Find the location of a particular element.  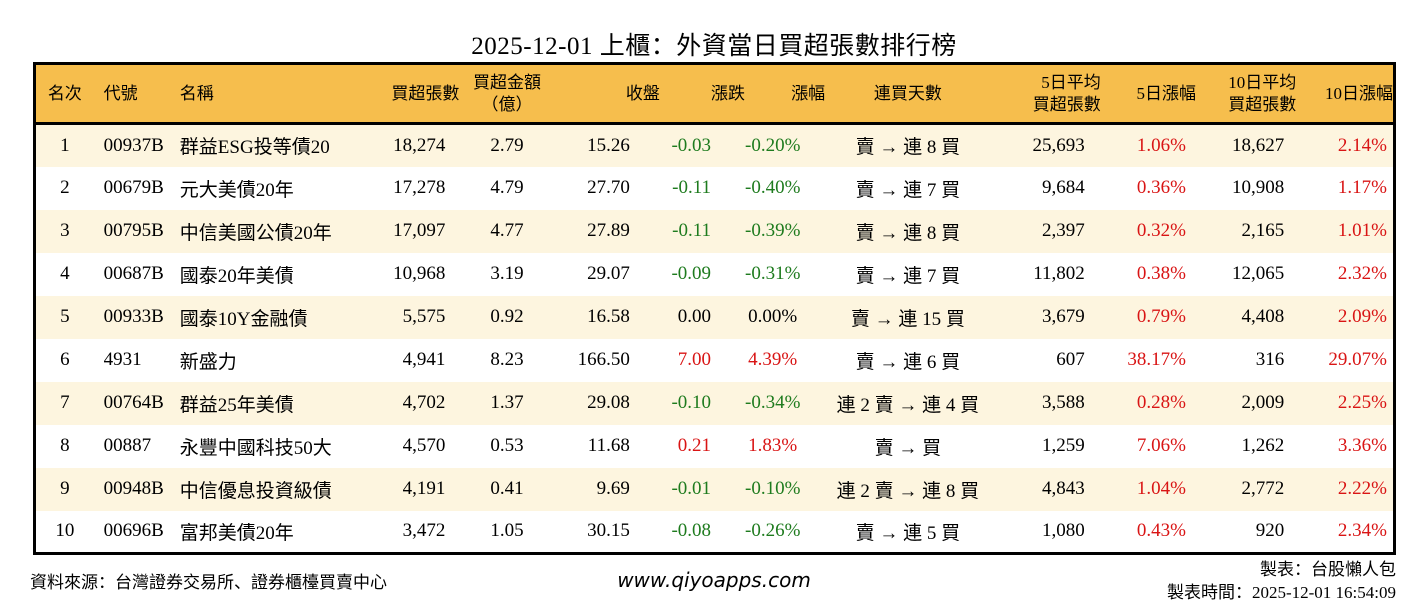

cell-amount: 4.77 is located at coordinates (507, 230).